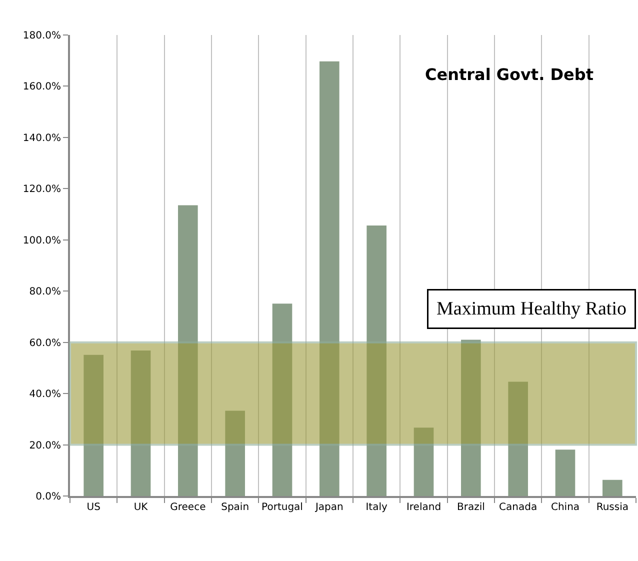 This screenshot has height=561, width=638. I want to click on x-tick-label: Portugal, so click(282, 507).